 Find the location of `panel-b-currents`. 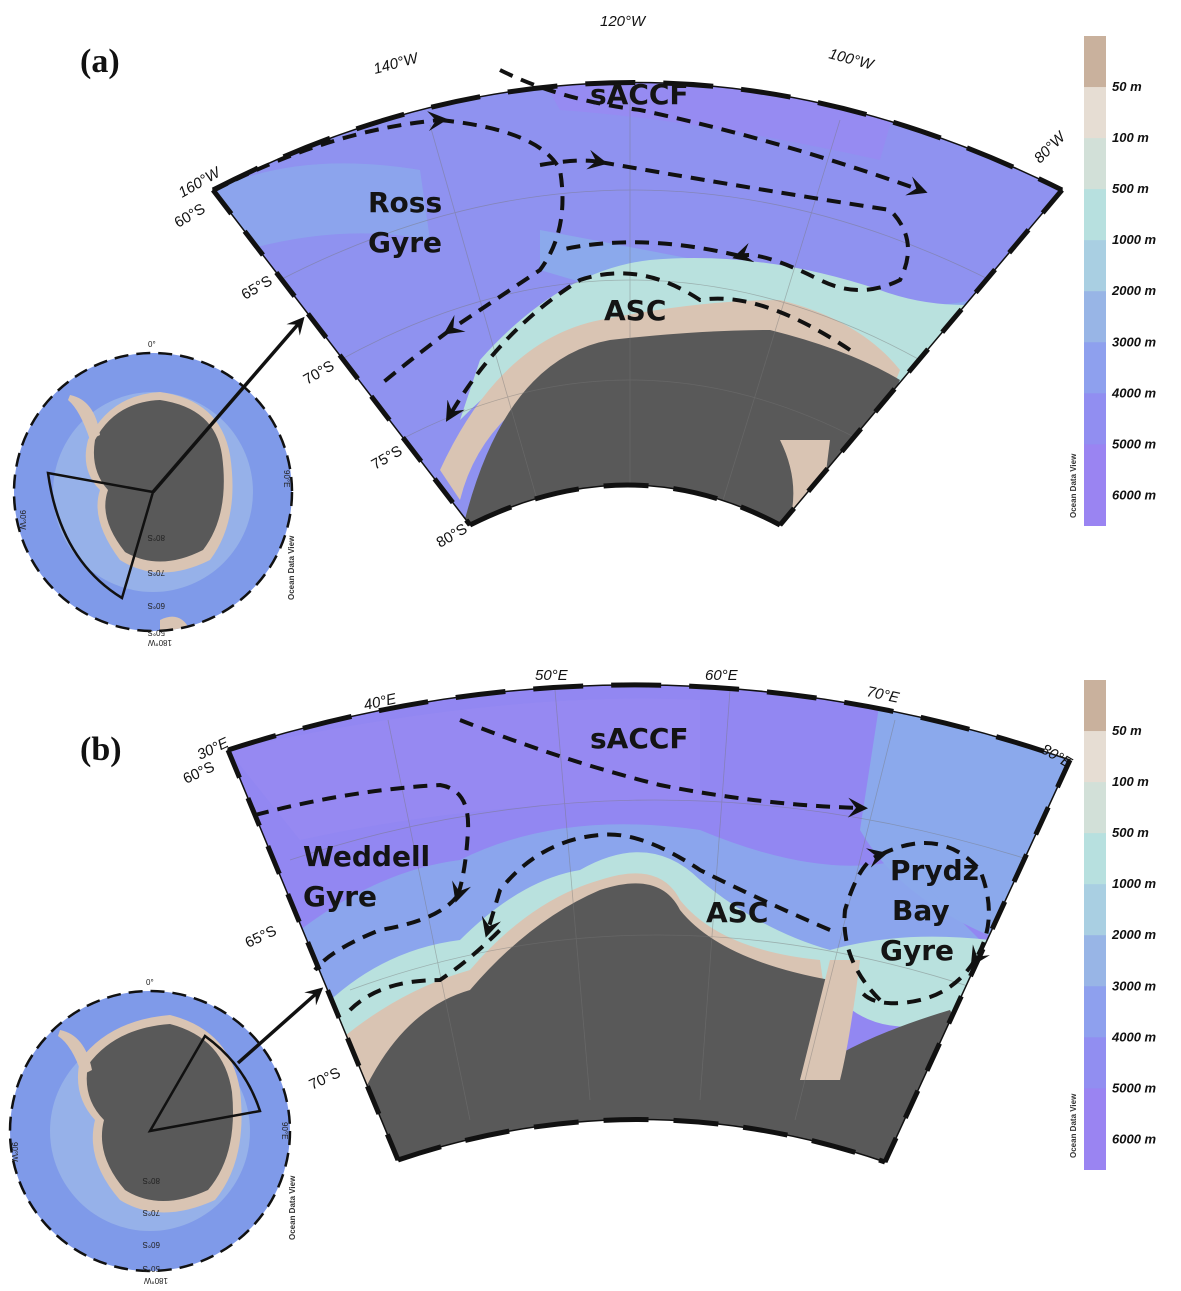

panel-b-currents is located at coordinates (622, 865).